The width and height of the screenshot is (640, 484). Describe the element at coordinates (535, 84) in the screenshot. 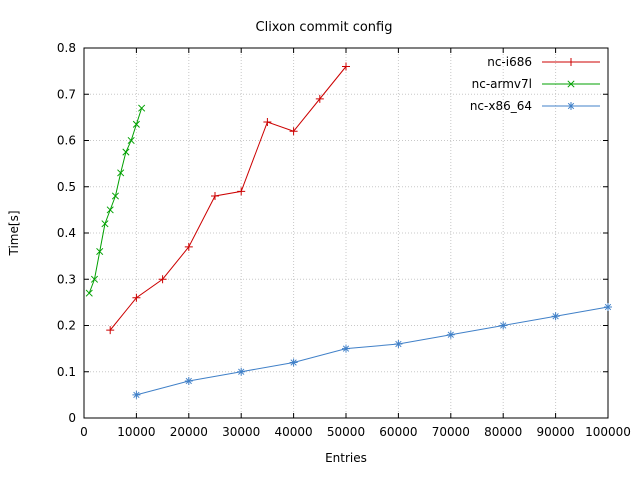

I see `legend: nc-i686 nc-armv7l nc-x86_64` at that location.